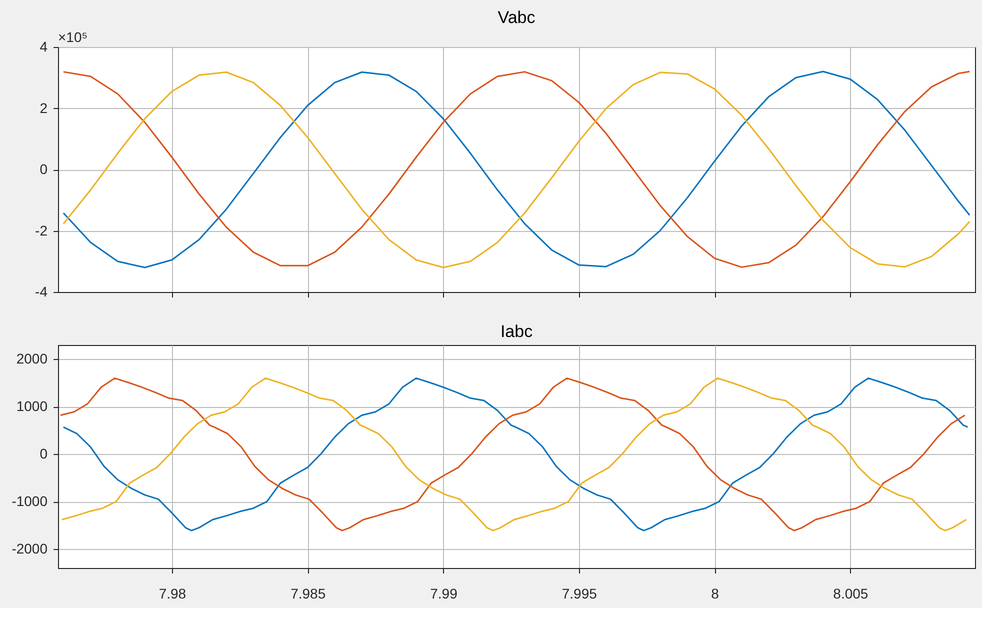 The width and height of the screenshot is (992, 621). I want to click on y-tick-label: 4, so click(44, 46).